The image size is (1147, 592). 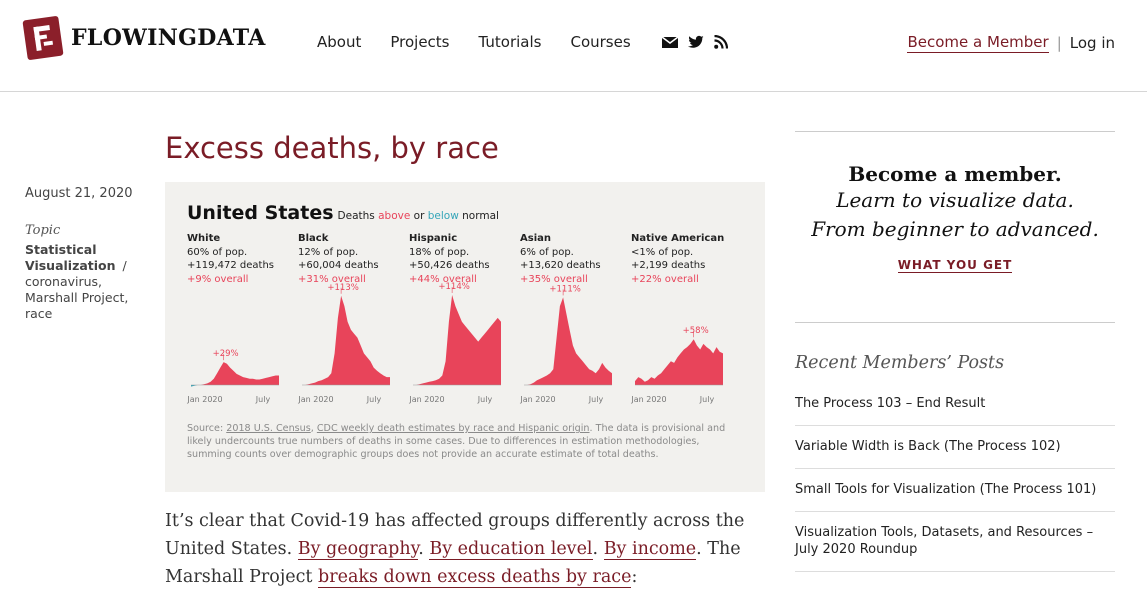 What do you see at coordinates (1092, 43) in the screenshot?
I see `login-link: Log in` at bounding box center [1092, 43].